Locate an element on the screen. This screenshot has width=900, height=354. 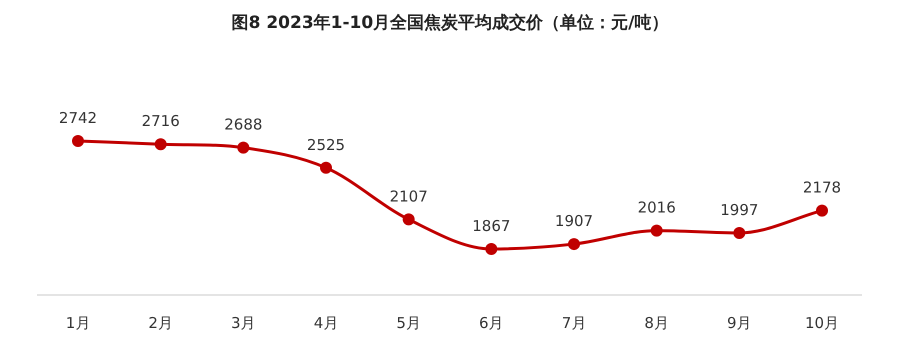
data-label: 2107 is located at coordinates (409, 196).